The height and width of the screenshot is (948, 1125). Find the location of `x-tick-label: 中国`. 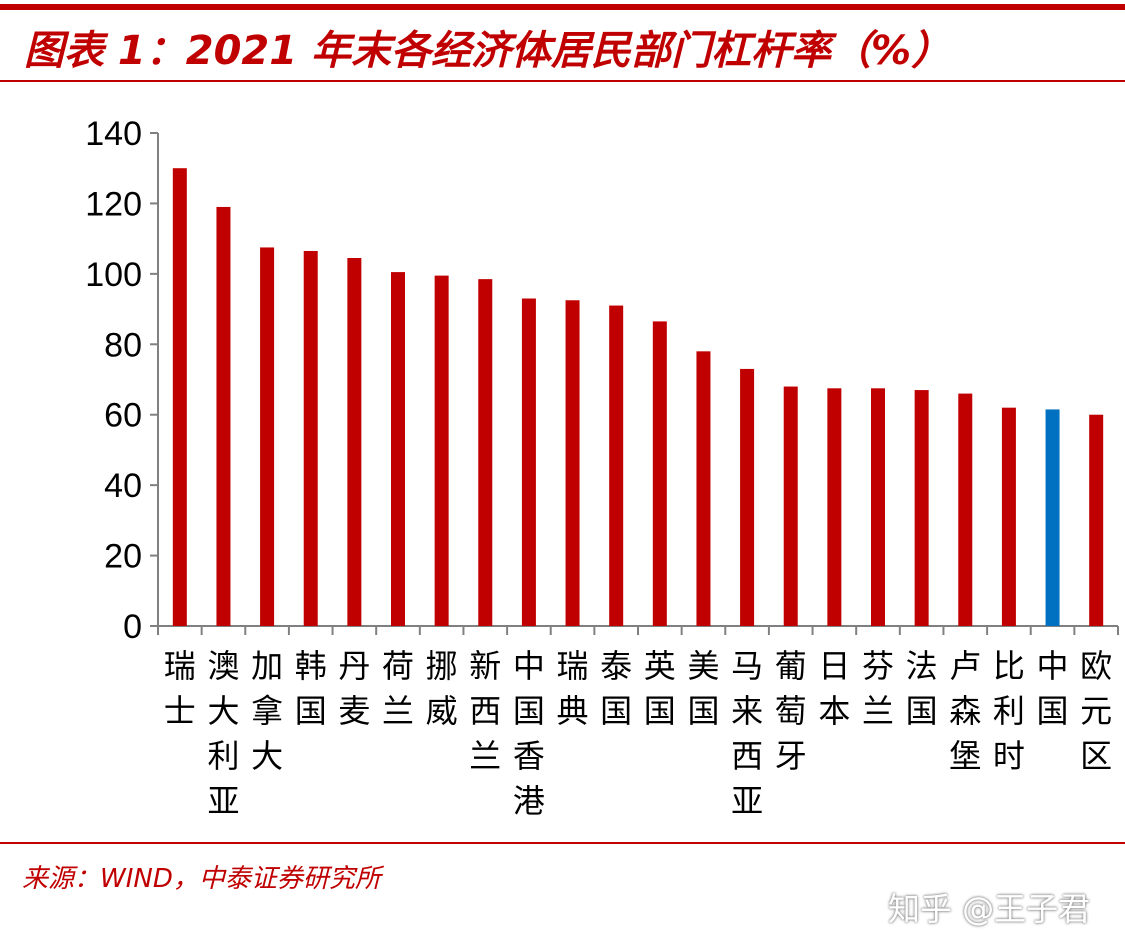

x-tick-label: 中国 is located at coordinates (1053, 688).